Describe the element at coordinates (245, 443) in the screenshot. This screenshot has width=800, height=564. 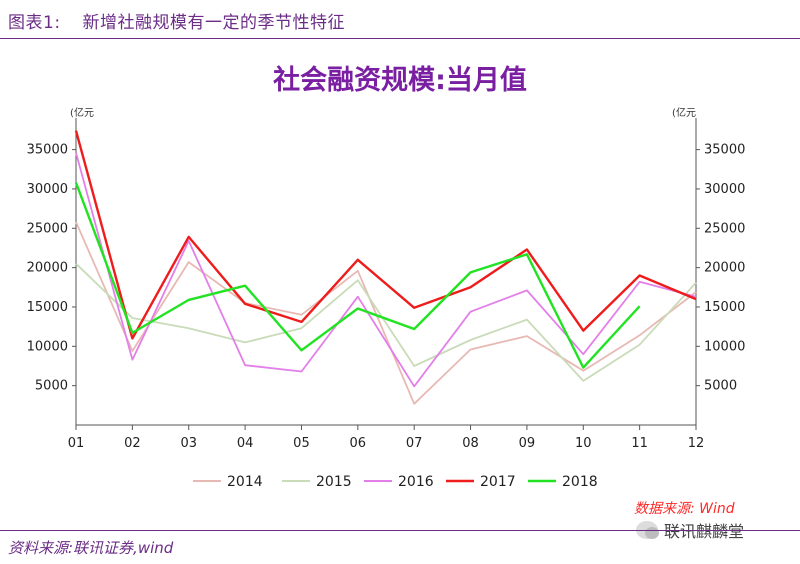
I see `x-tick-label: 04` at that location.